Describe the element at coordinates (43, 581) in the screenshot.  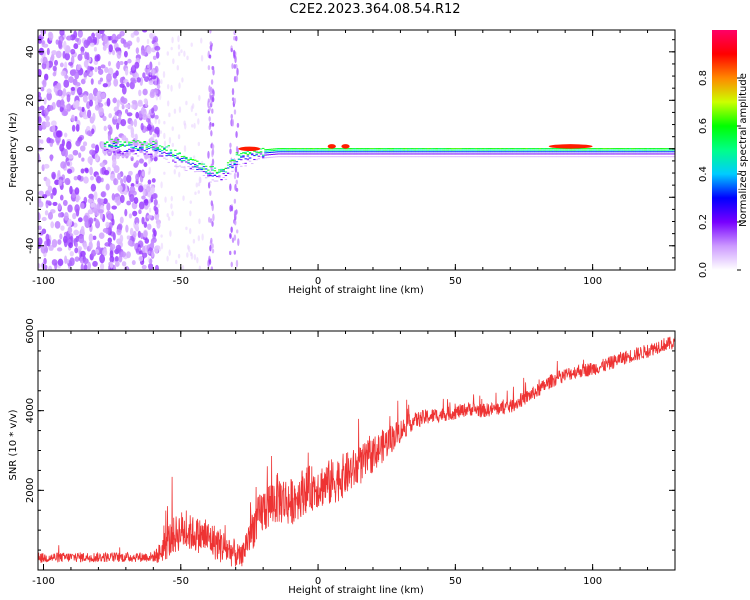
I see `x-tick-label: -100` at that location.